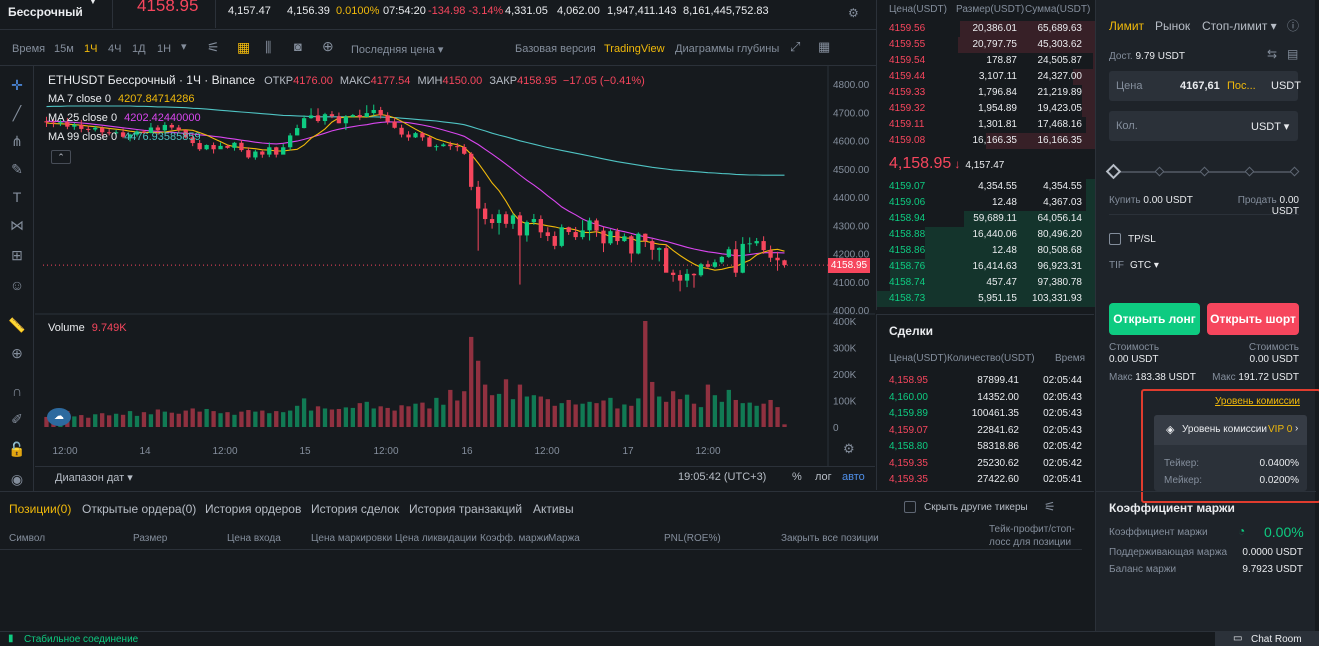  What do you see at coordinates (253, 509) in the screenshot?
I see `tab-order-history: История ордеров` at bounding box center [253, 509].